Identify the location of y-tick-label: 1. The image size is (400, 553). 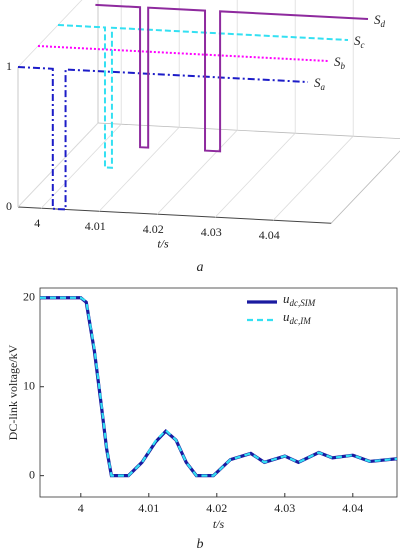
(9, 66).